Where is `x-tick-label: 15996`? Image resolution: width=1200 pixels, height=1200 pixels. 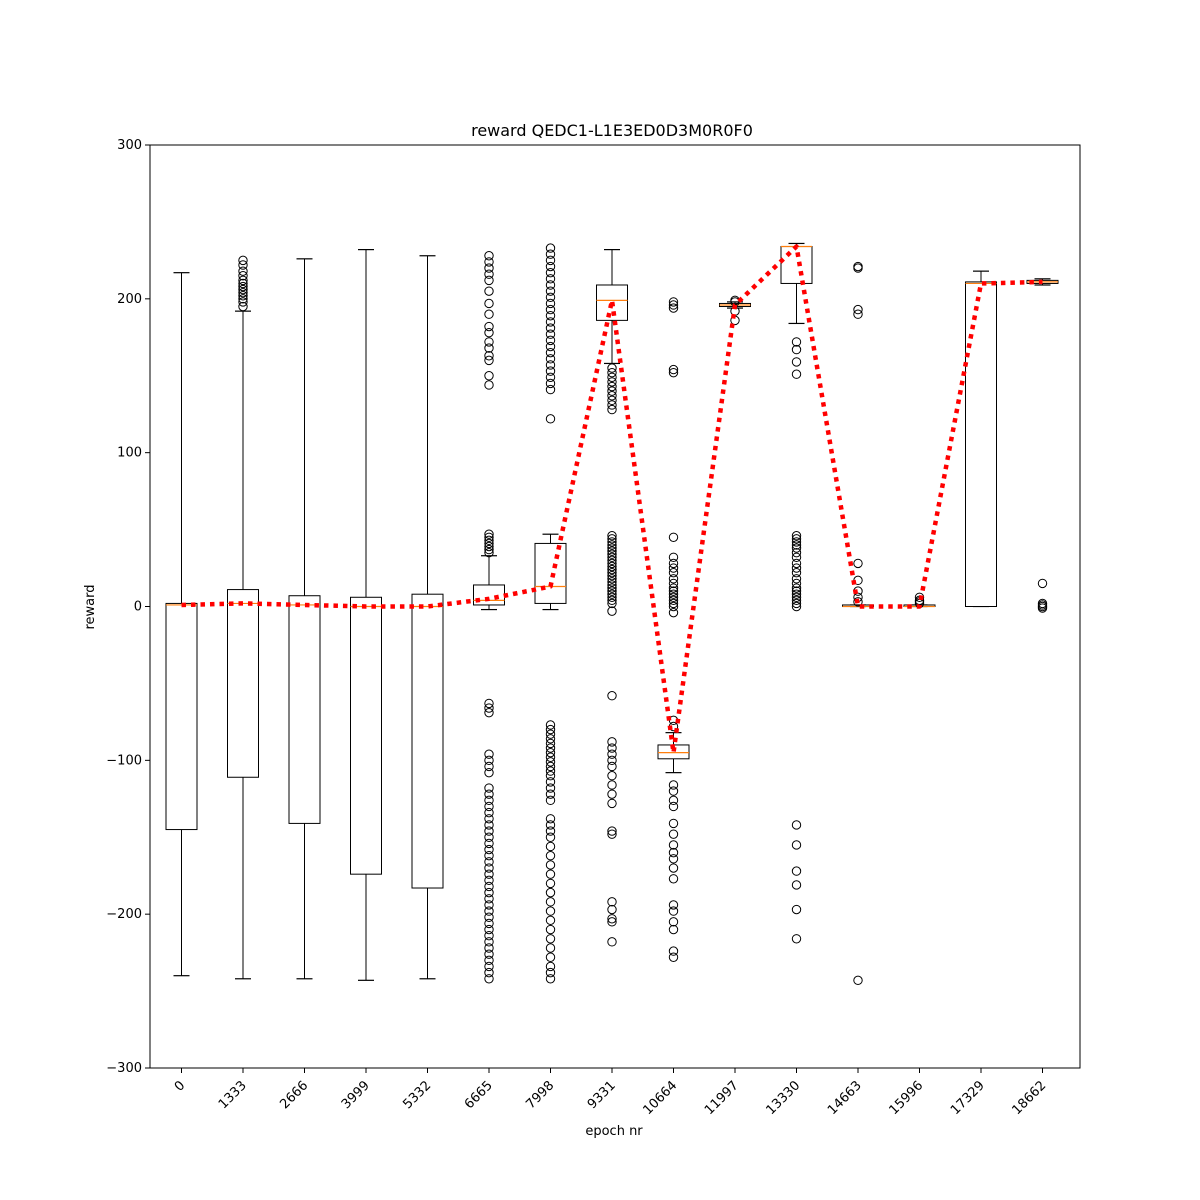
x-tick-label: 15996 is located at coordinates (906, 1098).